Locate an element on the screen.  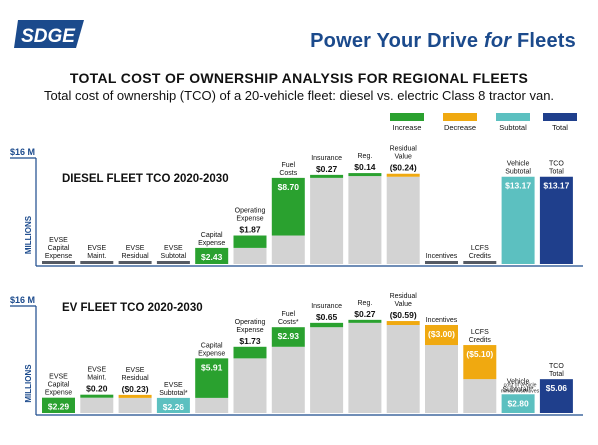
data-label: ($5.10) is located at coordinates (479, 354).